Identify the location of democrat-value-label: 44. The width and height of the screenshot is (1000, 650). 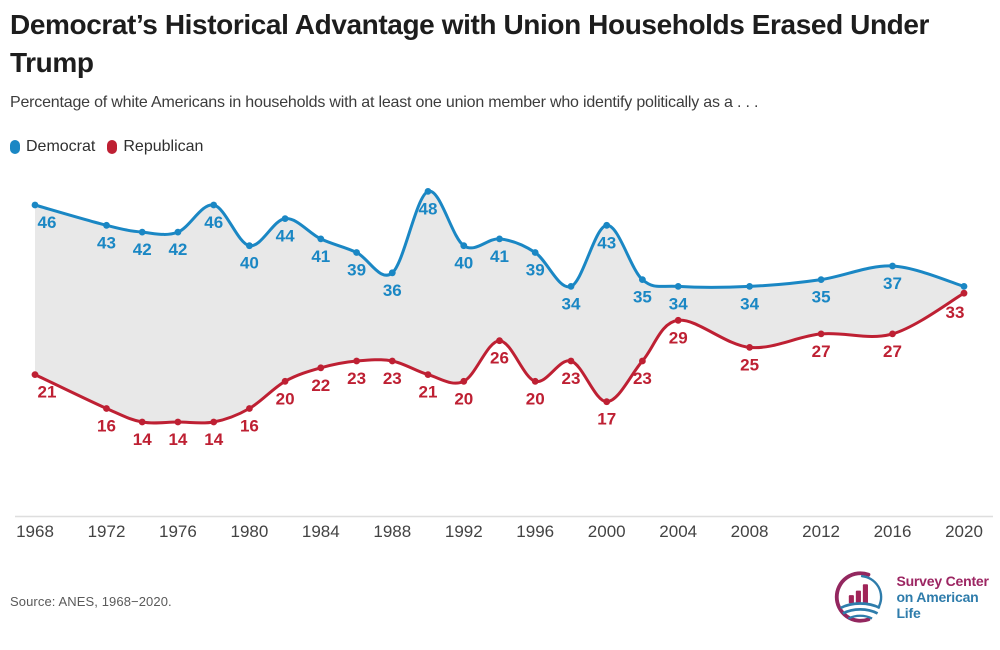
(285, 236).